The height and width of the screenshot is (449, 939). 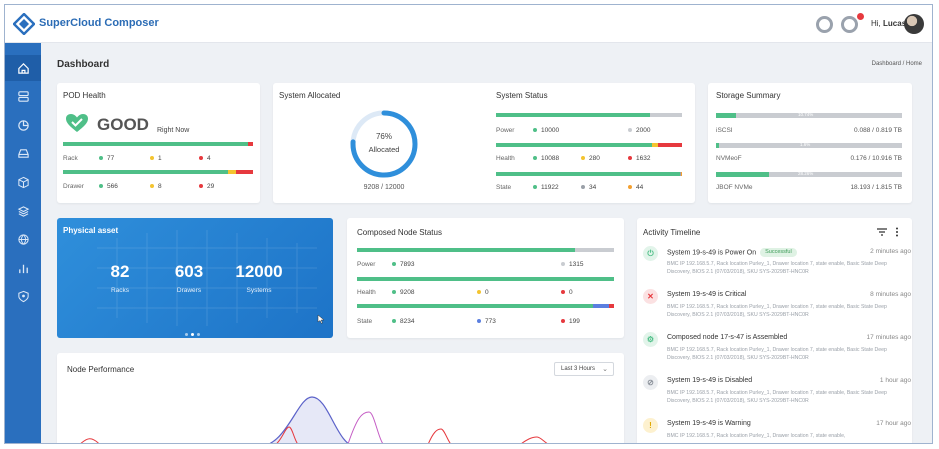 What do you see at coordinates (876, 187) in the screenshot?
I see `jbof-value: 18.193 / 1.815 TB` at bounding box center [876, 187].